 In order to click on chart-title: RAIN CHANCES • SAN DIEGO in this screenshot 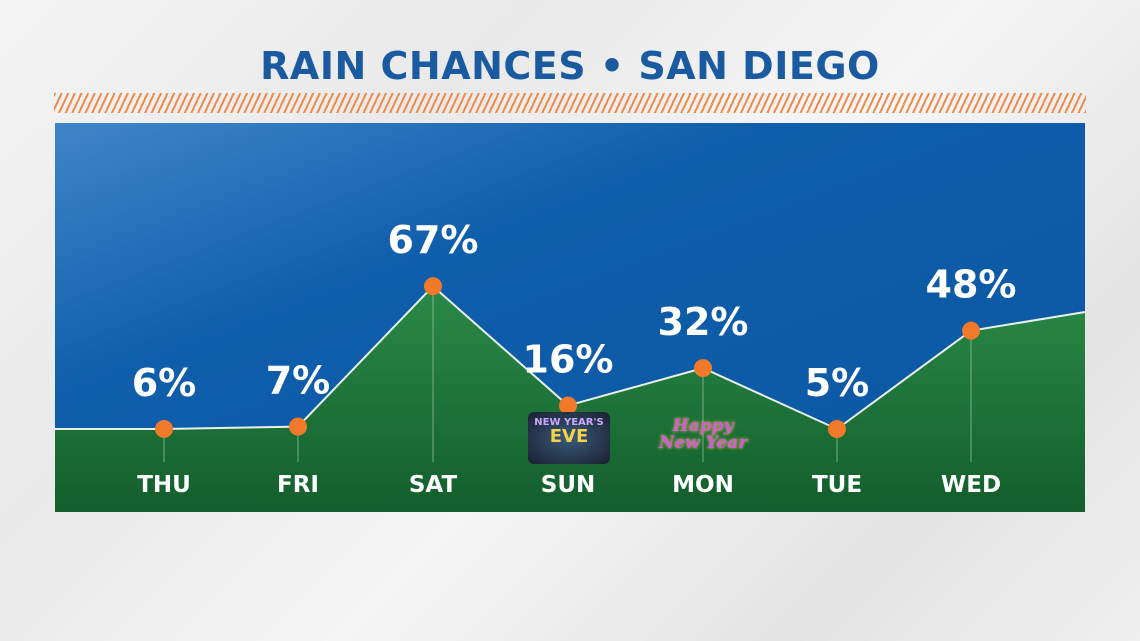, I will do `click(570, 66)`.